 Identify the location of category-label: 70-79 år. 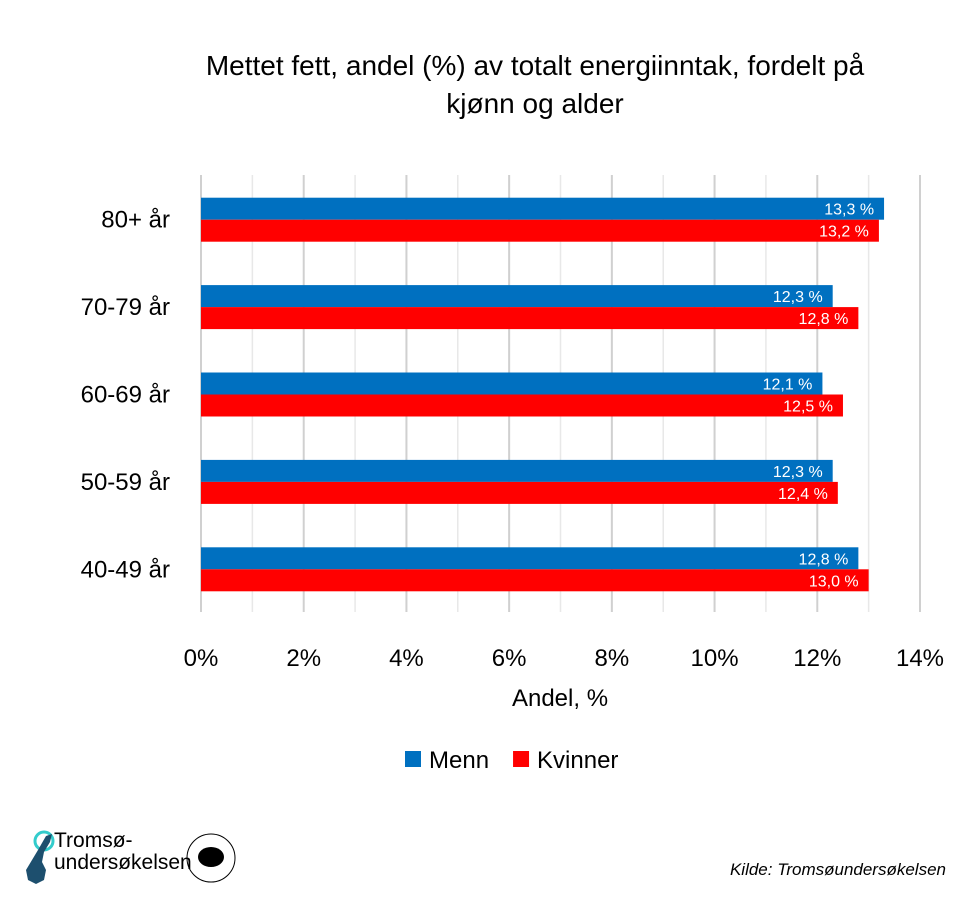
(125, 307).